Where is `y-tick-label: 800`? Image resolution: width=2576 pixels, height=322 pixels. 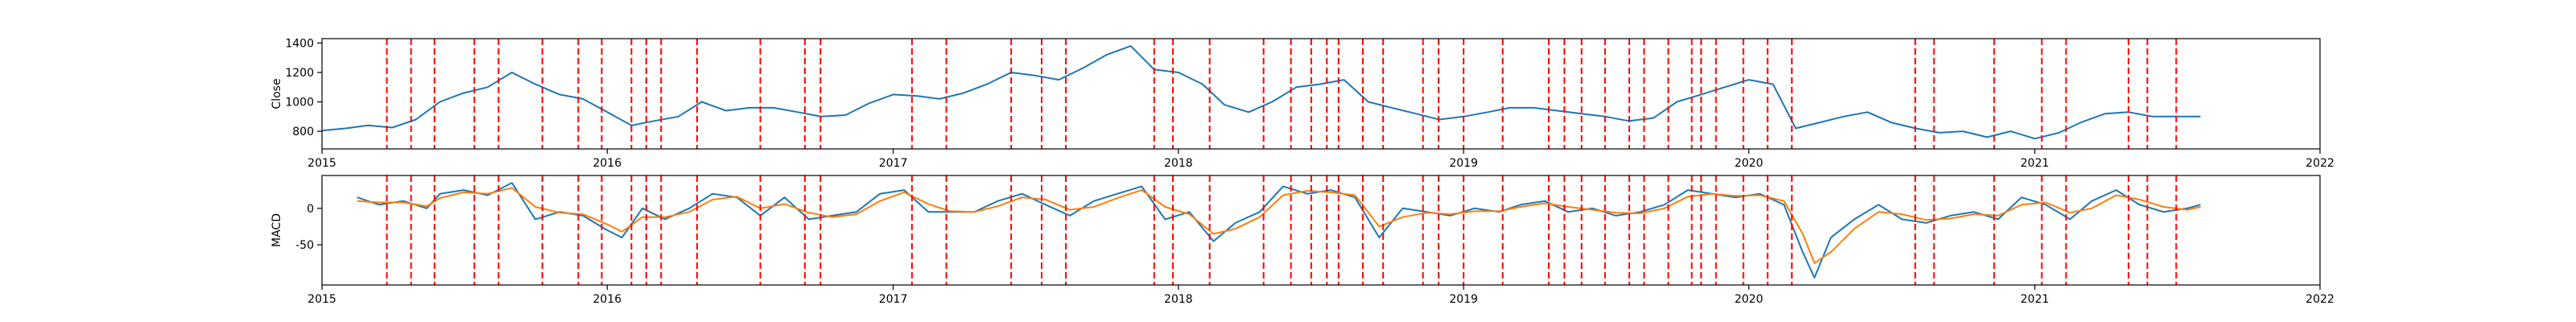 y-tick-label: 800 is located at coordinates (303, 132).